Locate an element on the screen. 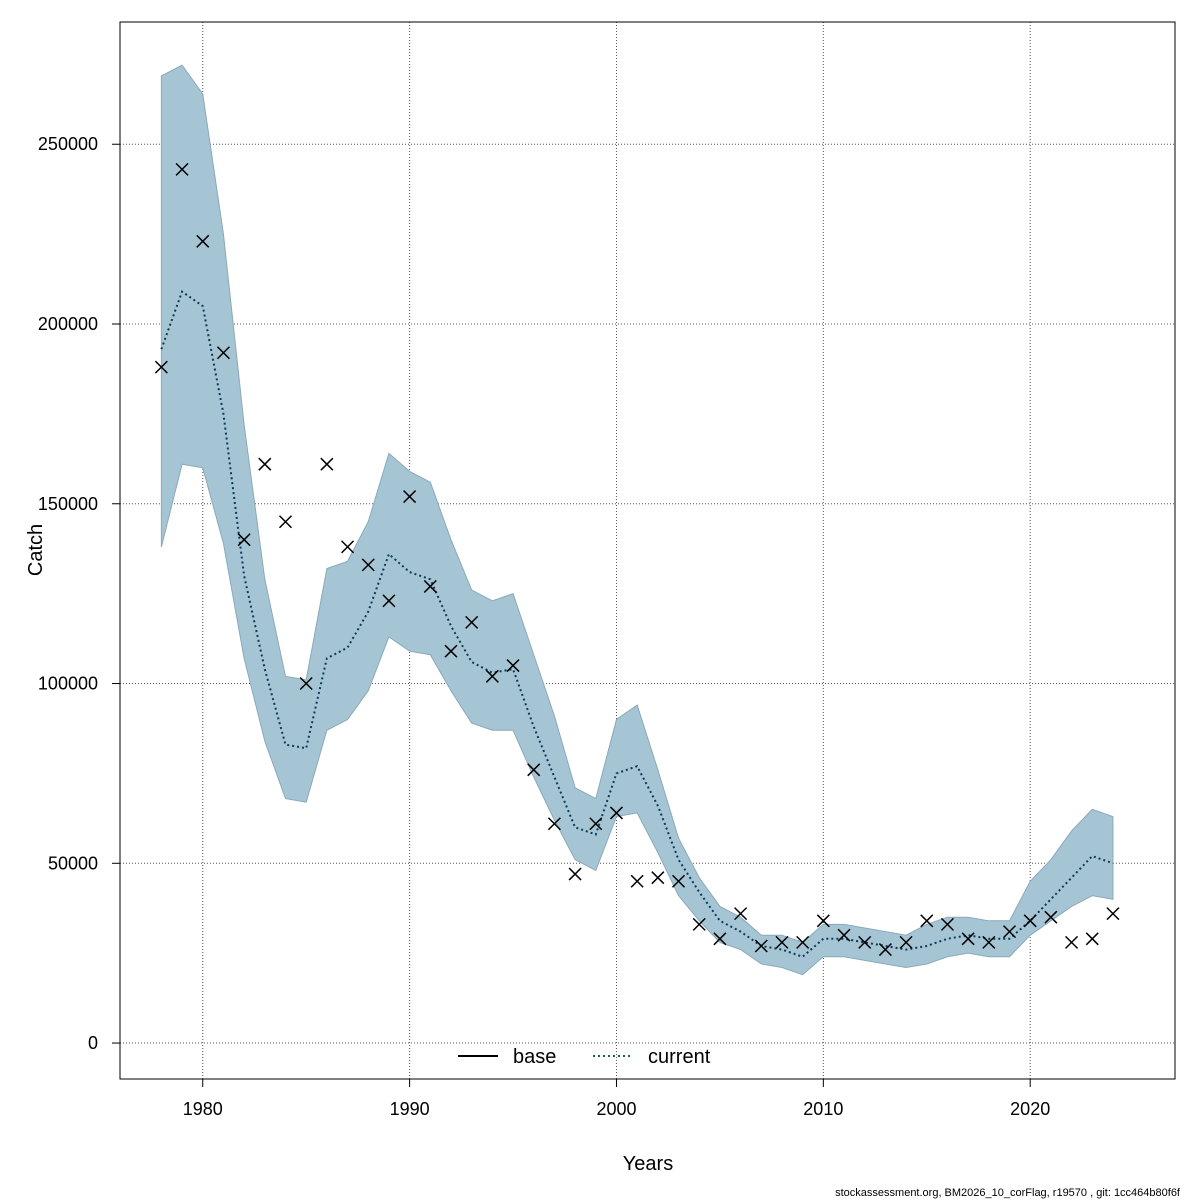  x-tick-label: 2010 is located at coordinates (823, 1109).